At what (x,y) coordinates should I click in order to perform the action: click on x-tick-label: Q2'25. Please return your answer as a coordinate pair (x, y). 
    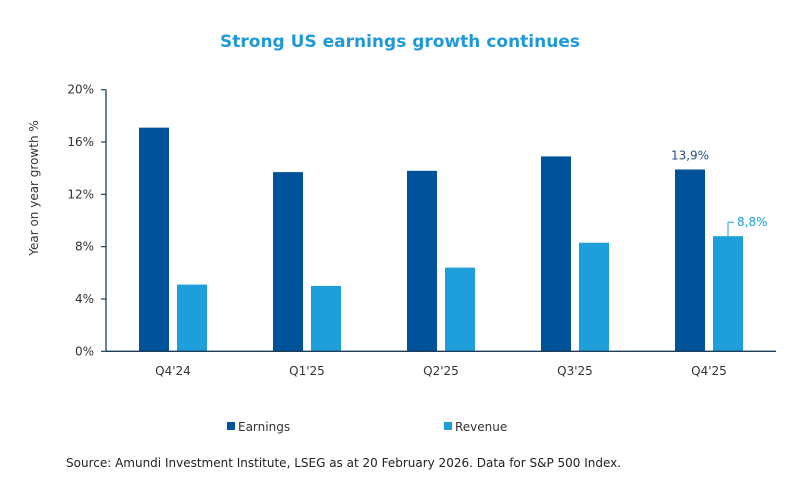
    Looking at the image, I should click on (441, 371).